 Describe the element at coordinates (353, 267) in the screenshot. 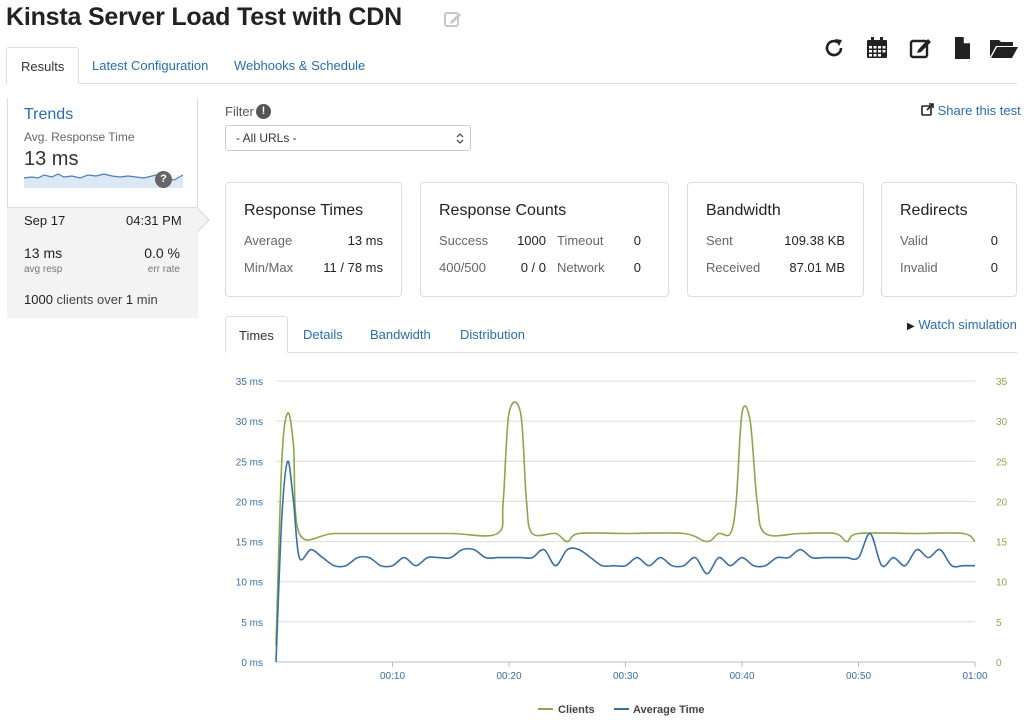

I see `minmax-value: 11 / 78 ms` at that location.